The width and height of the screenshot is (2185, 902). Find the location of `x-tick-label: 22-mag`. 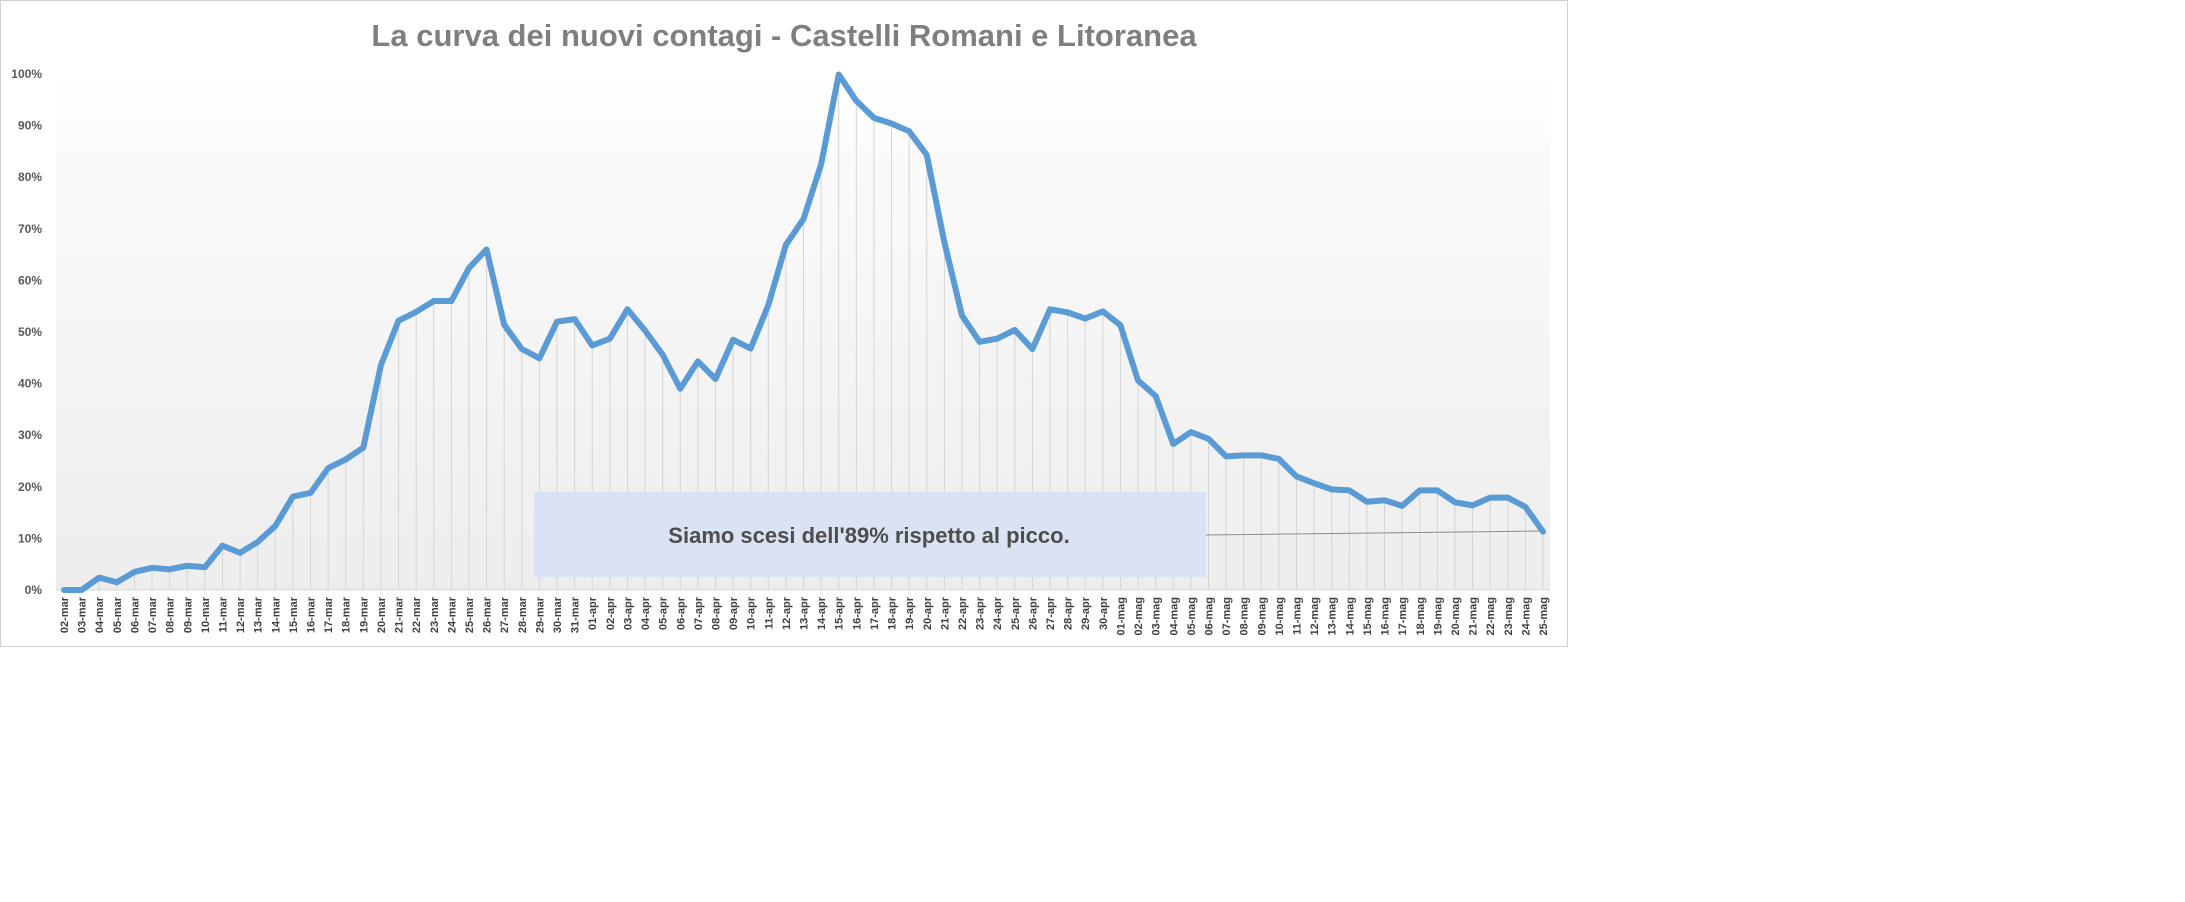

x-tick-label: 22-mag is located at coordinates (1491, 616).